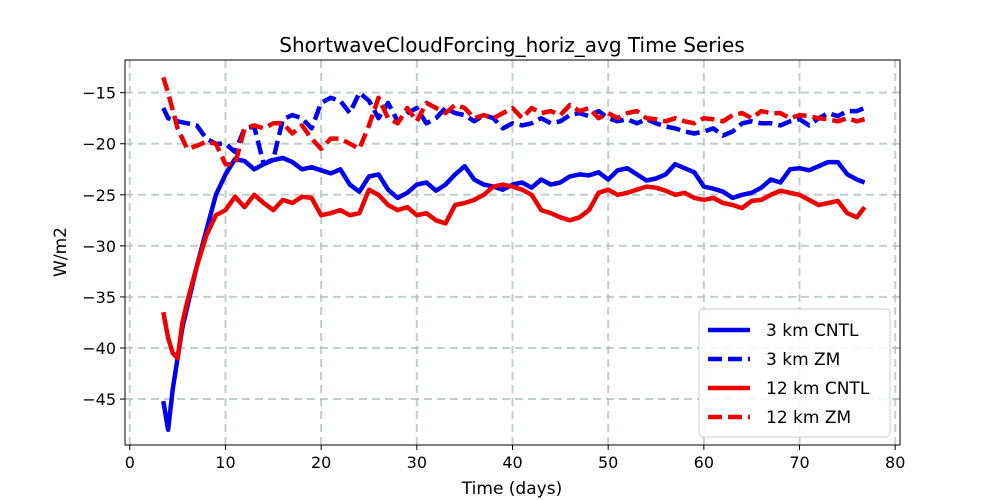  I want to click on legend-box, so click(794, 373).